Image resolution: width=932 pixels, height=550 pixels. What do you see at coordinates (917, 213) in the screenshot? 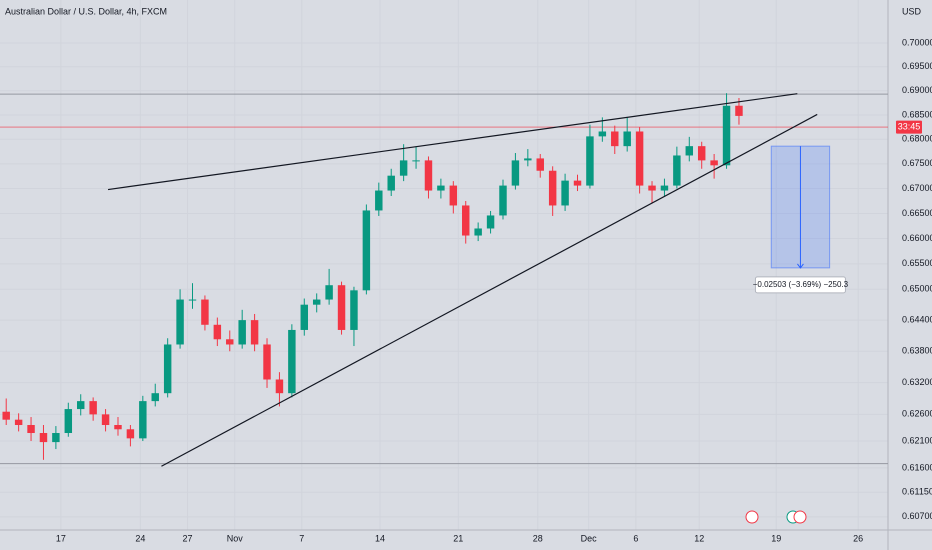
I see `y-tick-label: 0.66500` at bounding box center [917, 213].